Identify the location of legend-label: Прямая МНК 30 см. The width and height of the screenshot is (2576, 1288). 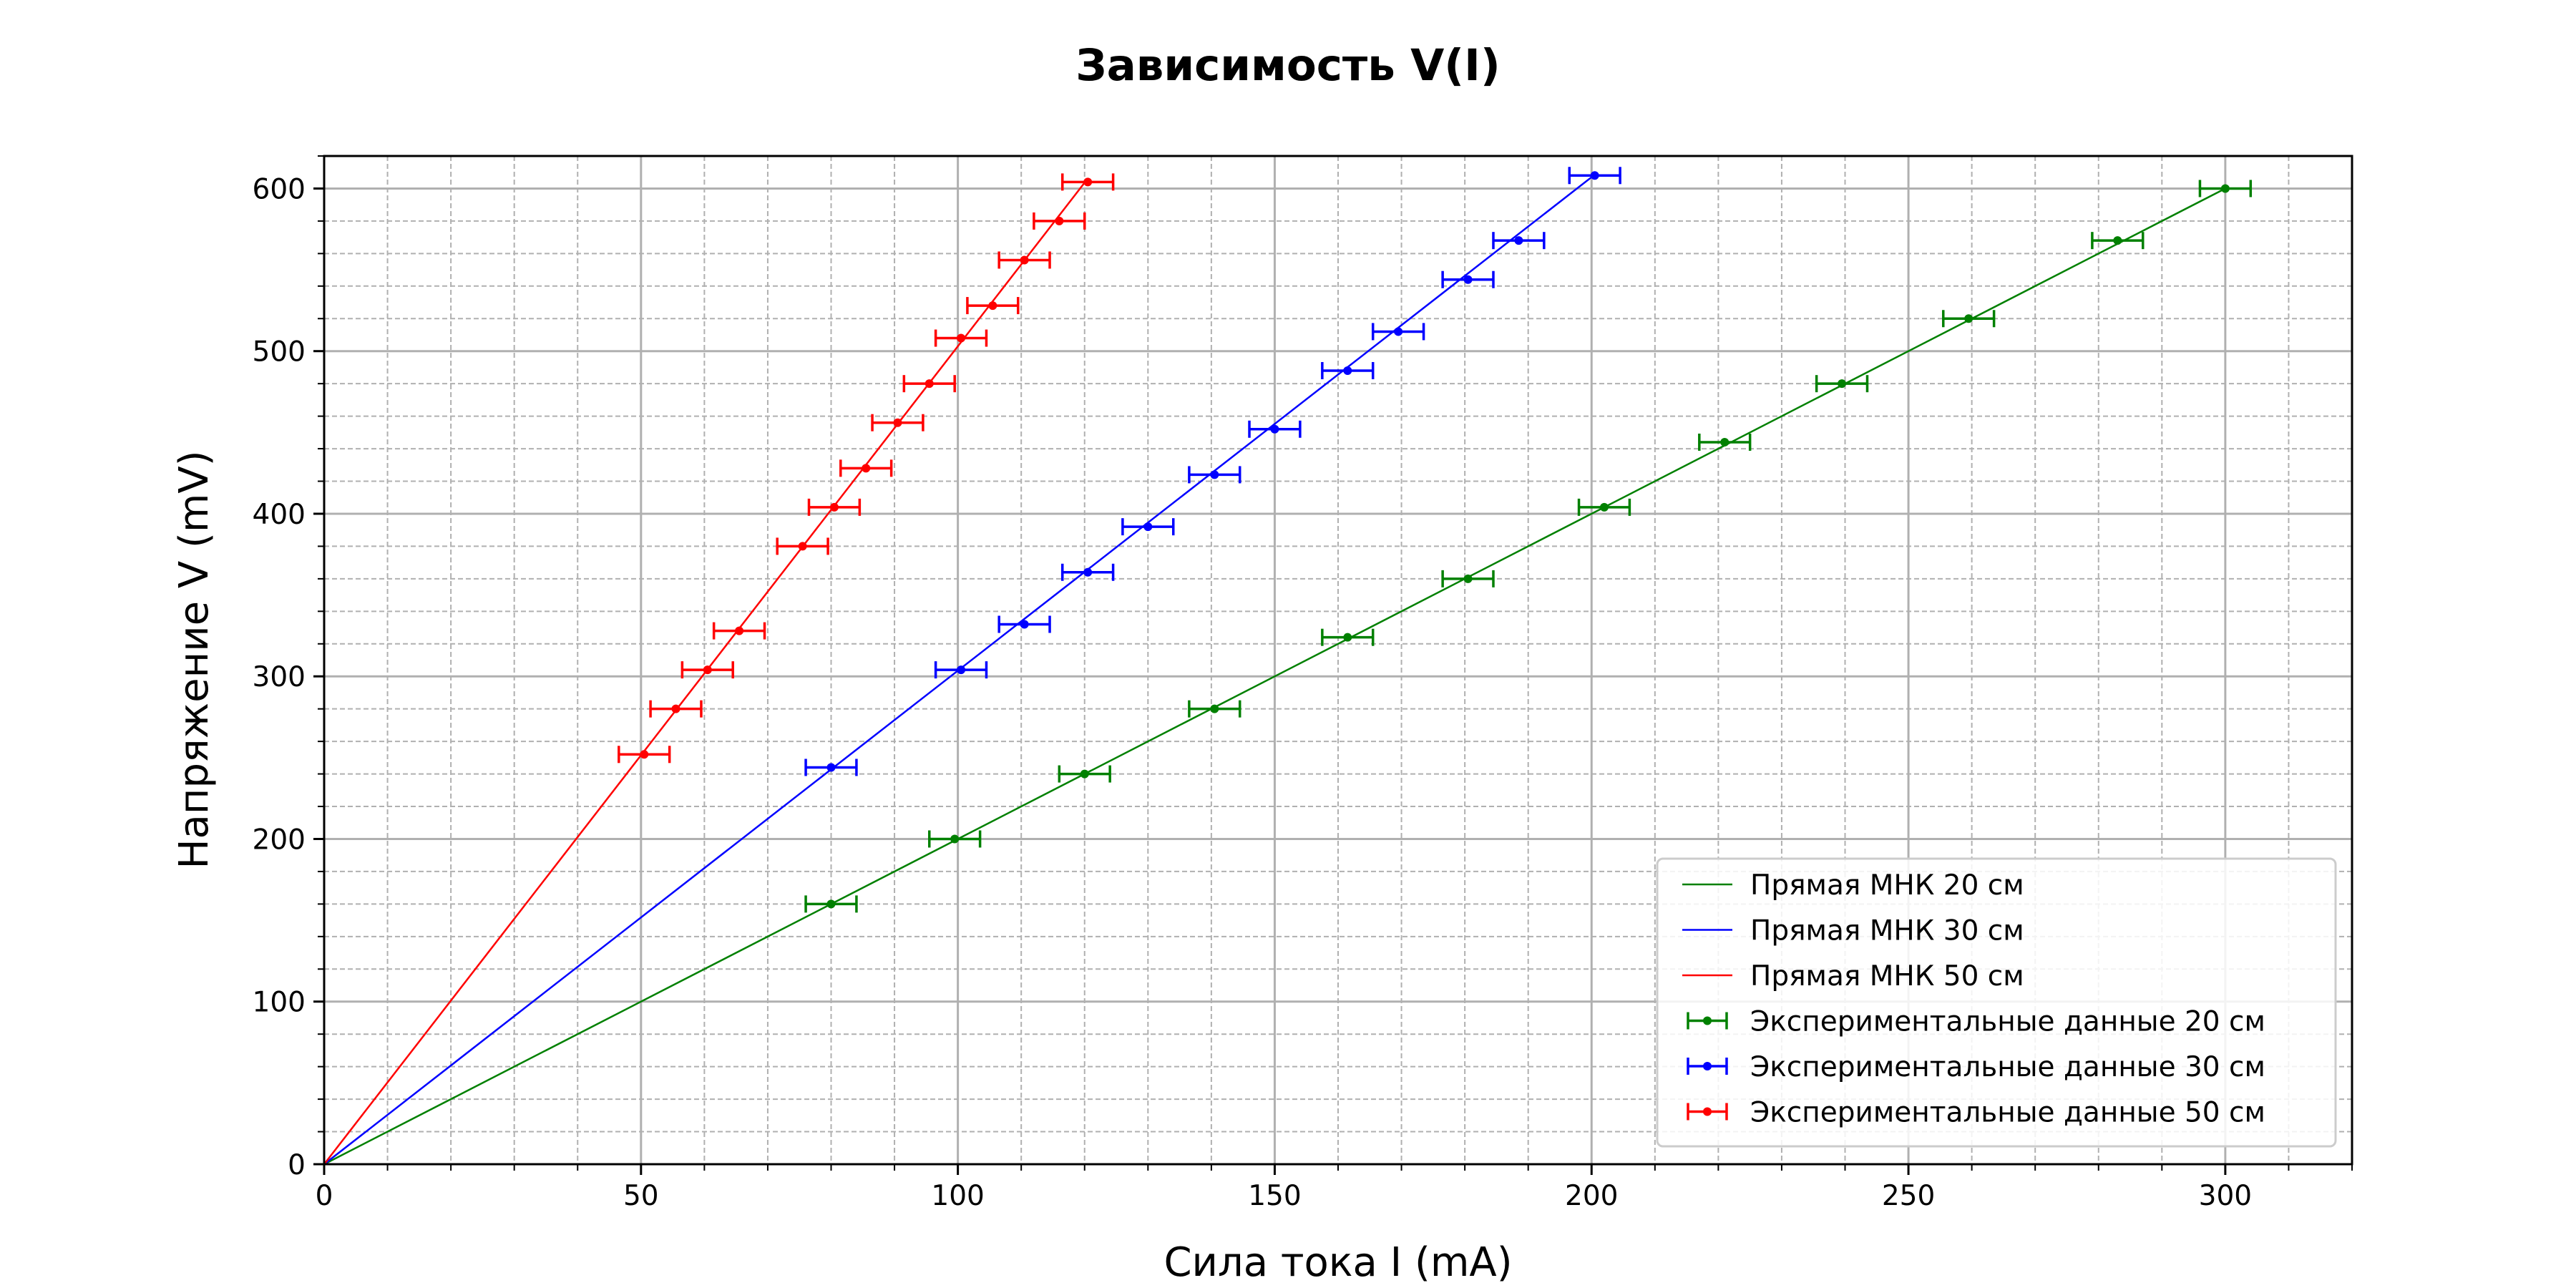
(1887, 931).